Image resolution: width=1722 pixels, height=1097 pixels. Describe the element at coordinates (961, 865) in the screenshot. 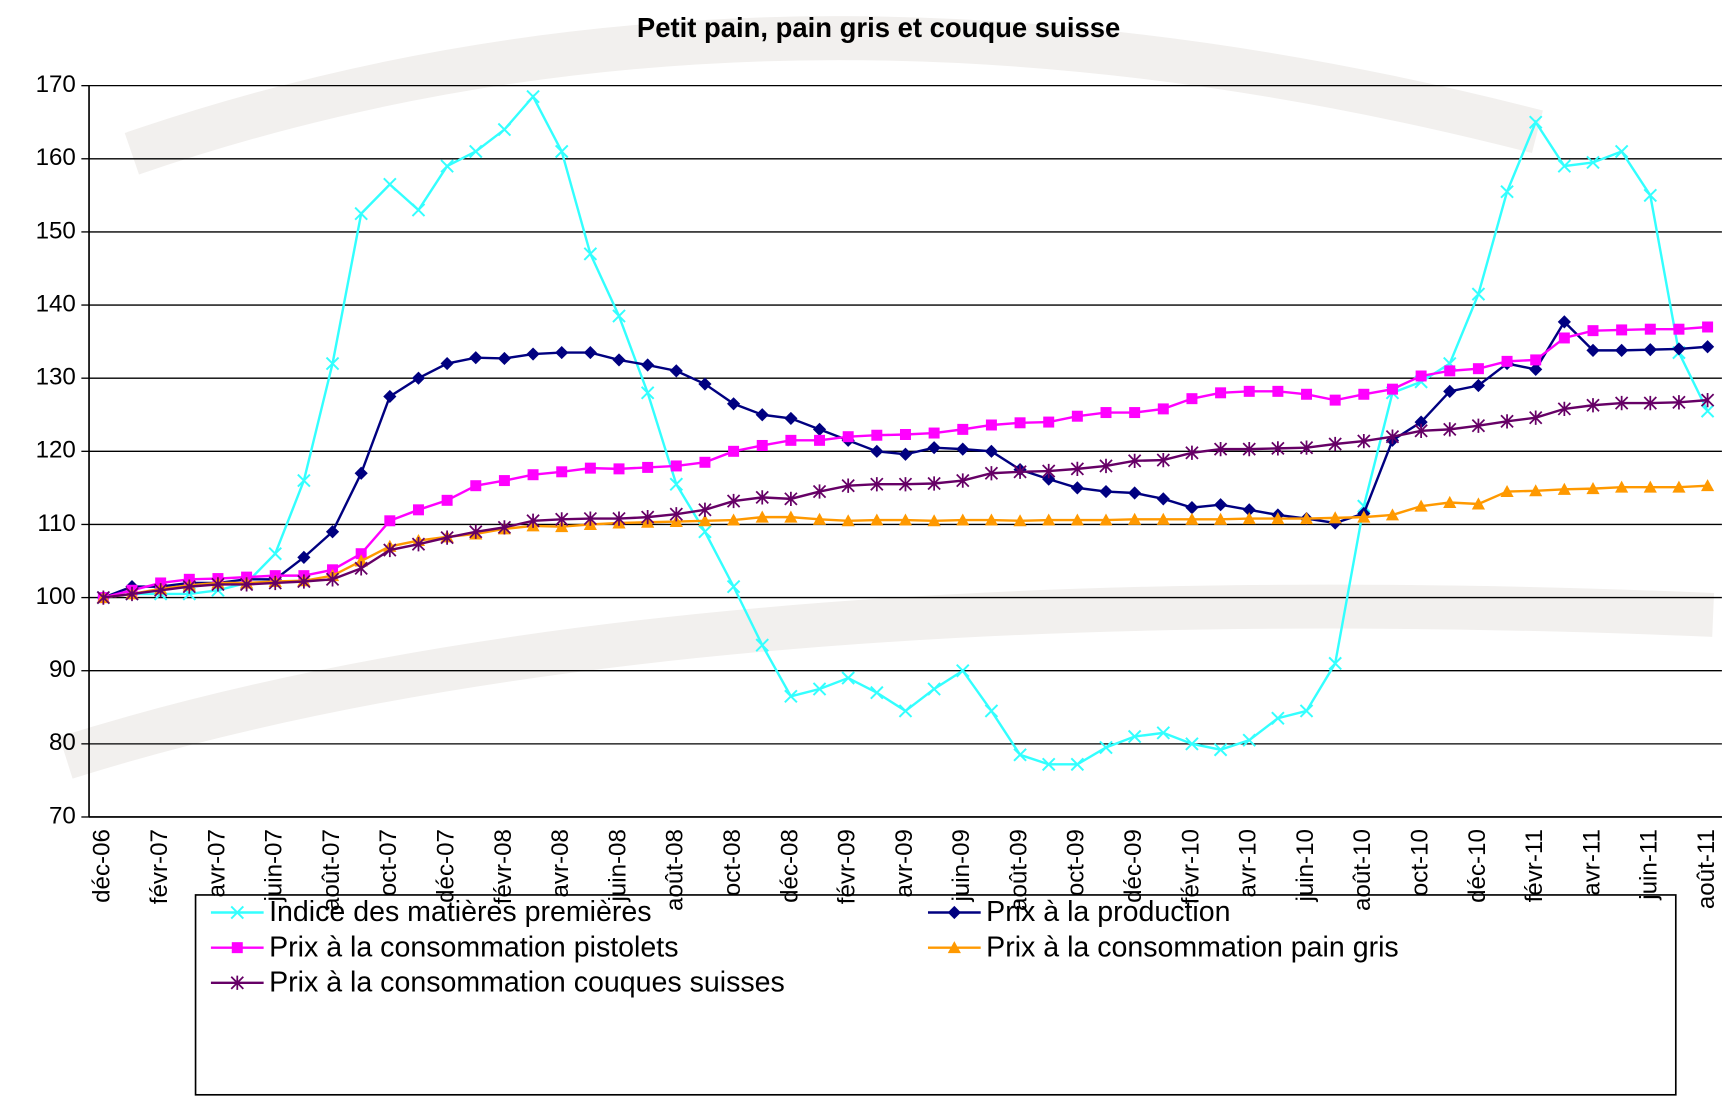

I see `x-tick-label: juin-09` at that location.